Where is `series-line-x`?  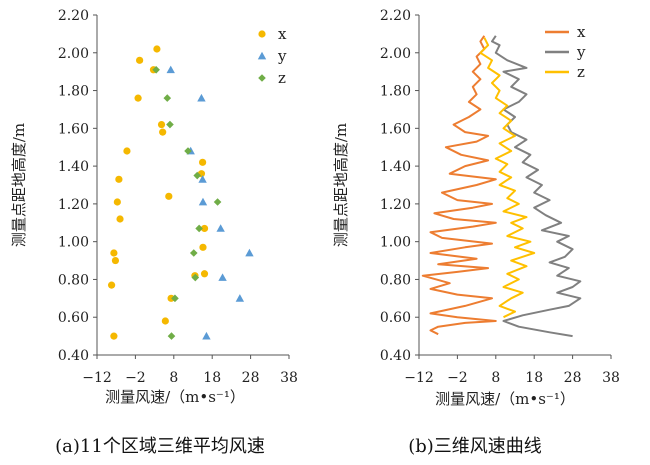 series-line-x is located at coordinates (459, 185).